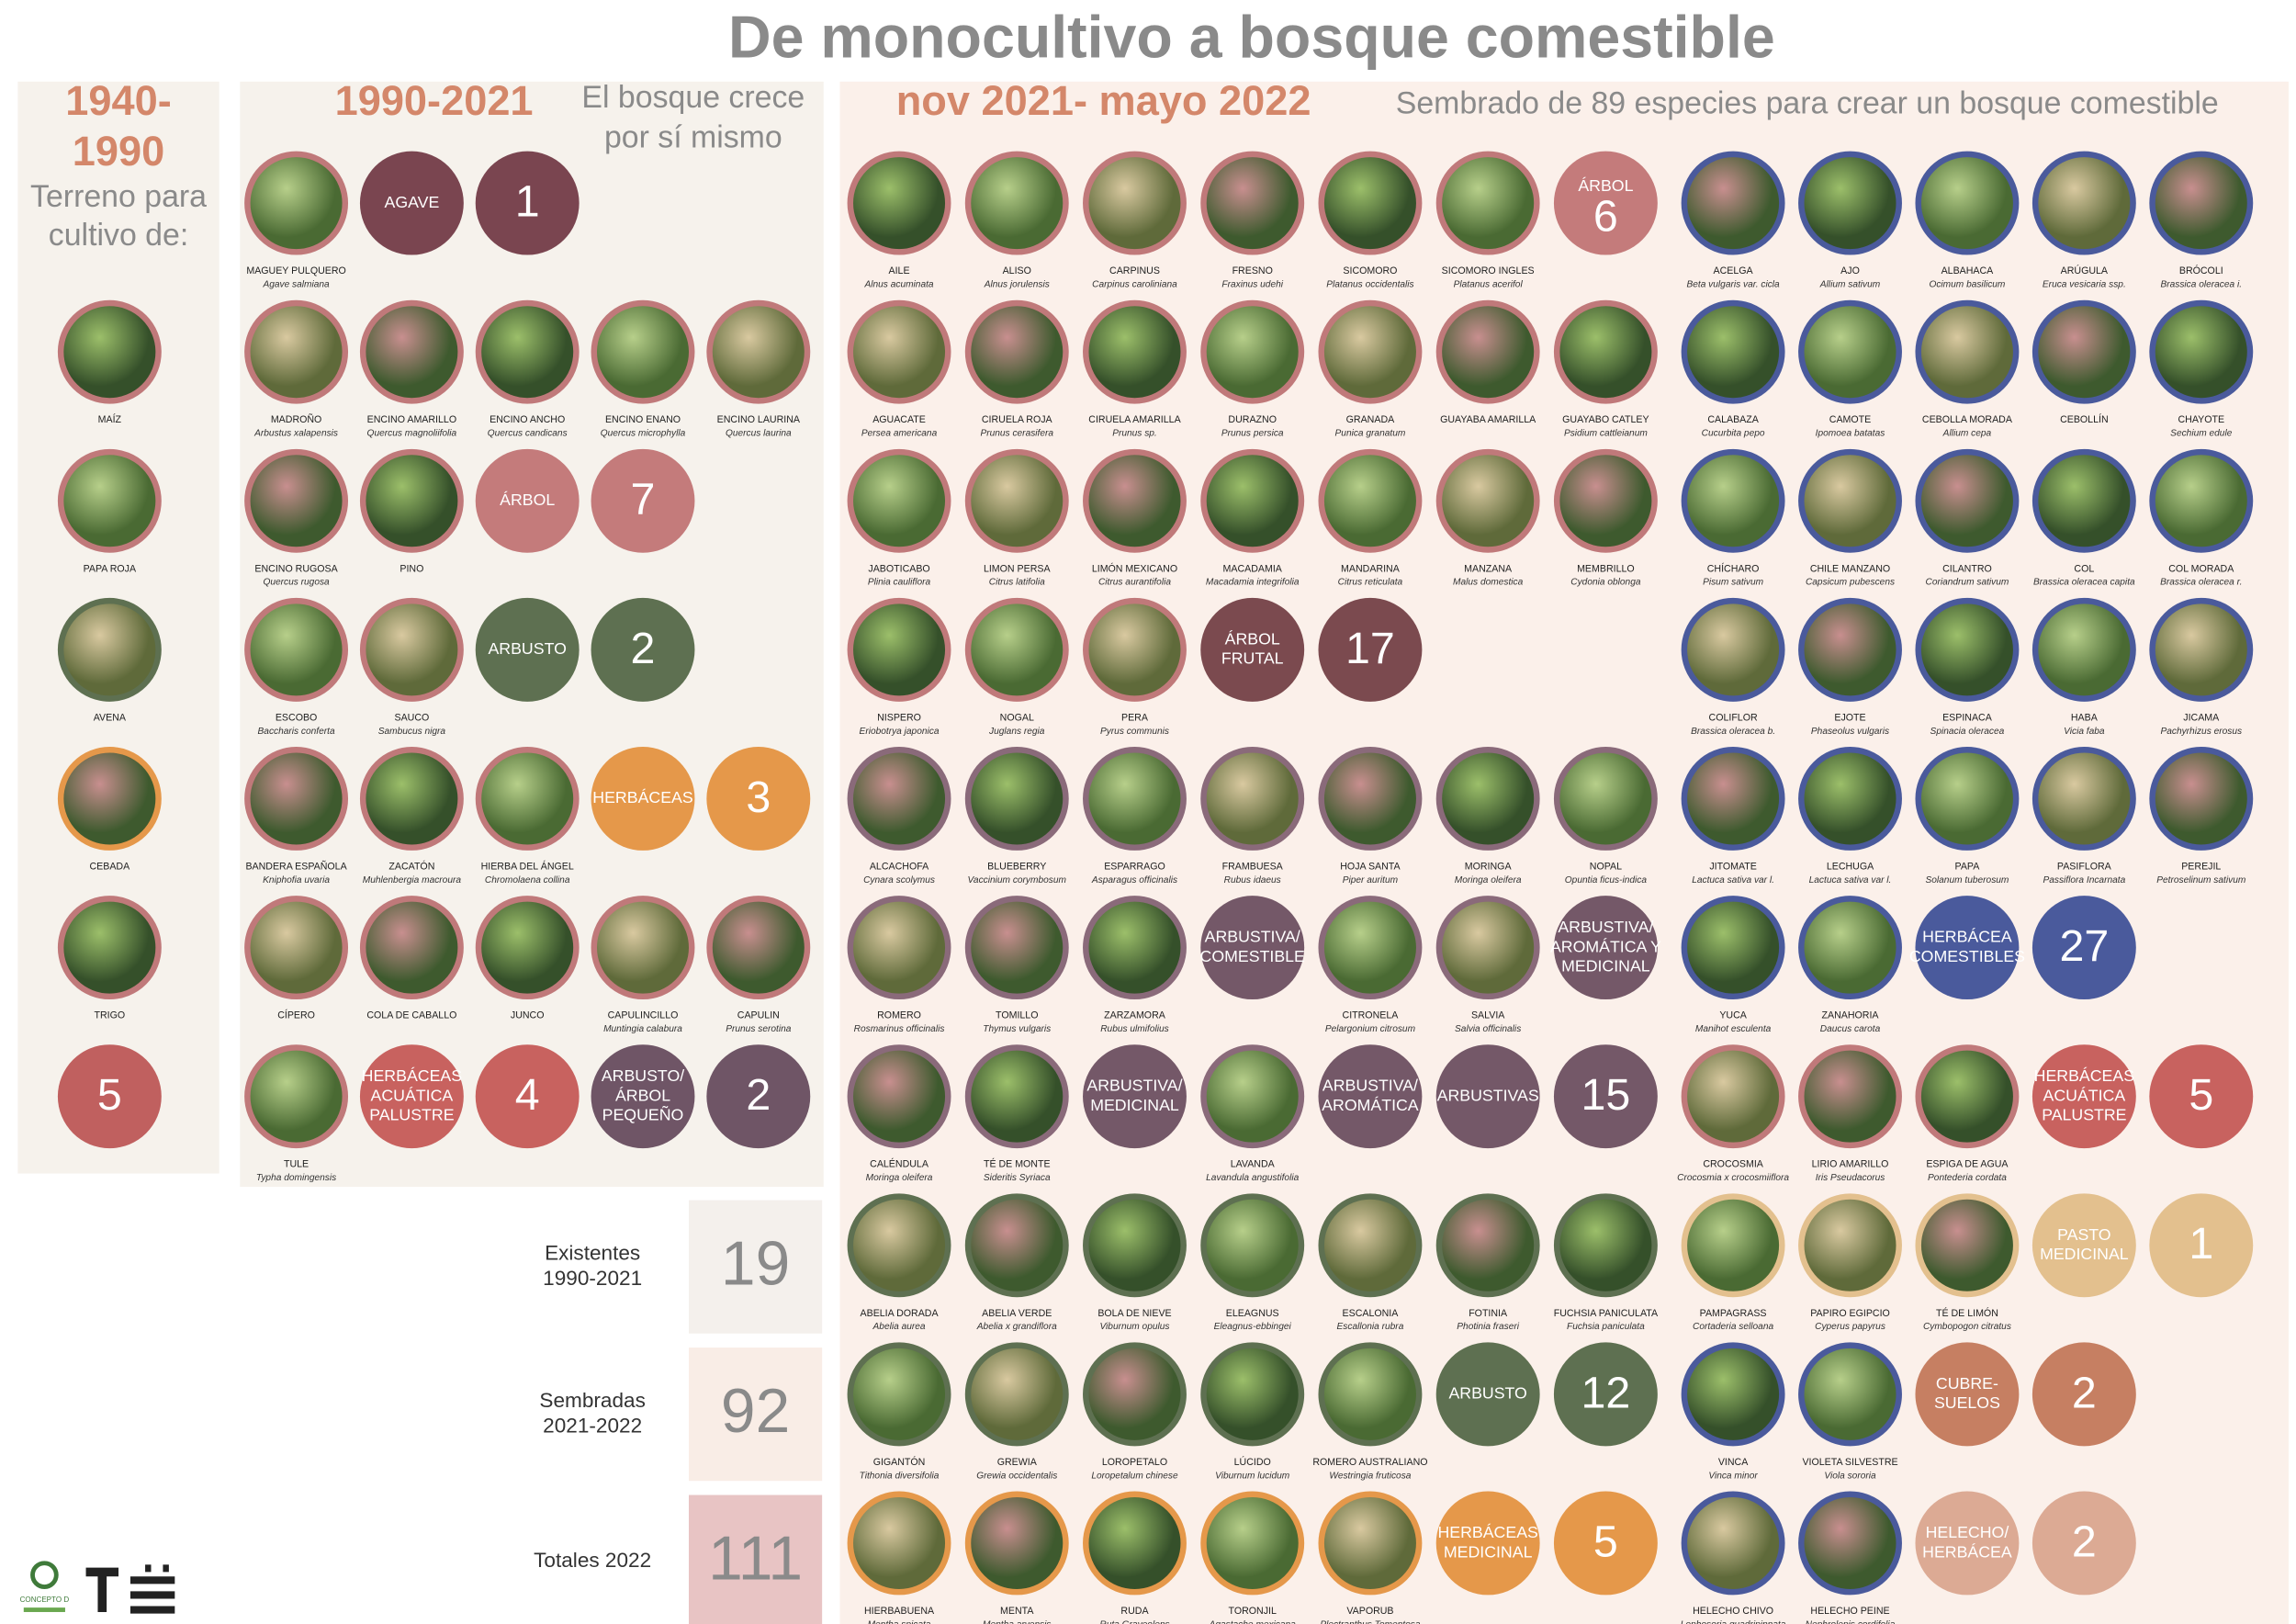 The height and width of the screenshot is (1624, 2296). I want to click on count: 2, so click(643, 648).